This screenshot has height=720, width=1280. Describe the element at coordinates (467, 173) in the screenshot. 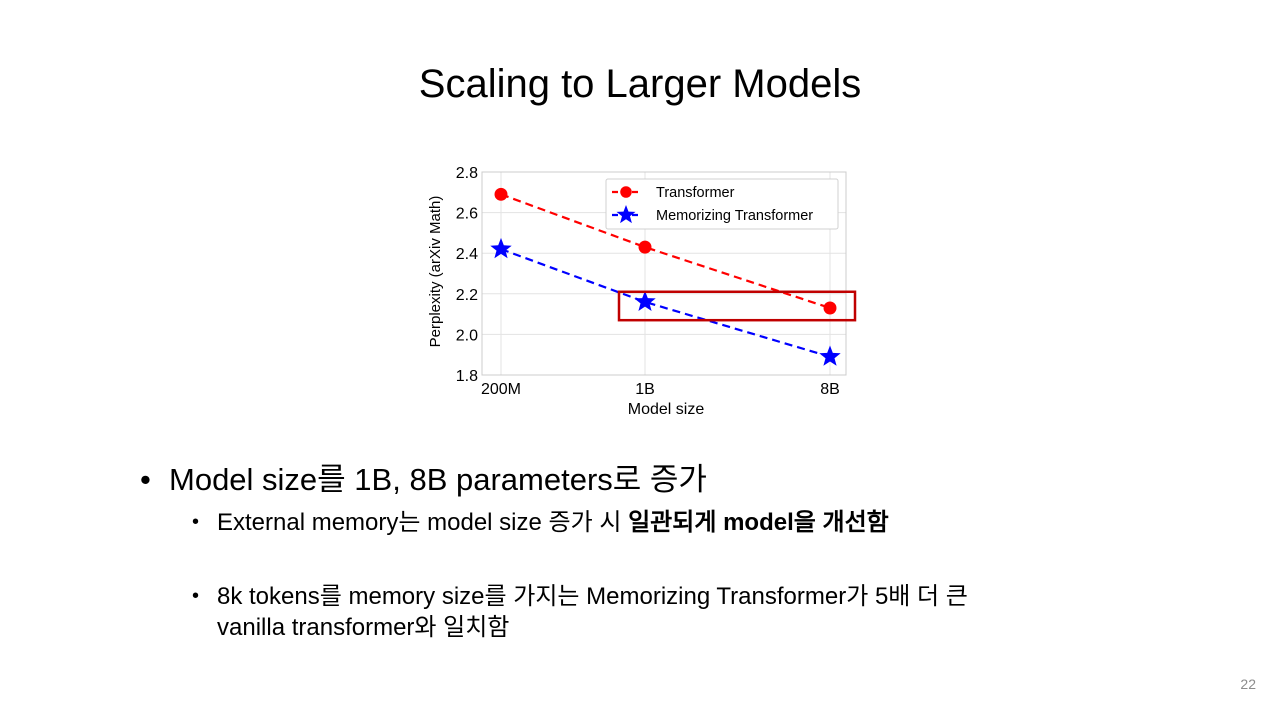

I see `y-tick-5: 2.8` at that location.